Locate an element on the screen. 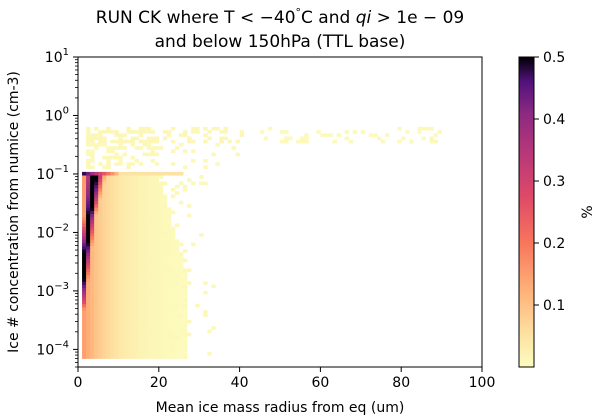 The image size is (600, 420). colorbar: 0.10.20.30.40.5 % is located at coordinates (557, 209).